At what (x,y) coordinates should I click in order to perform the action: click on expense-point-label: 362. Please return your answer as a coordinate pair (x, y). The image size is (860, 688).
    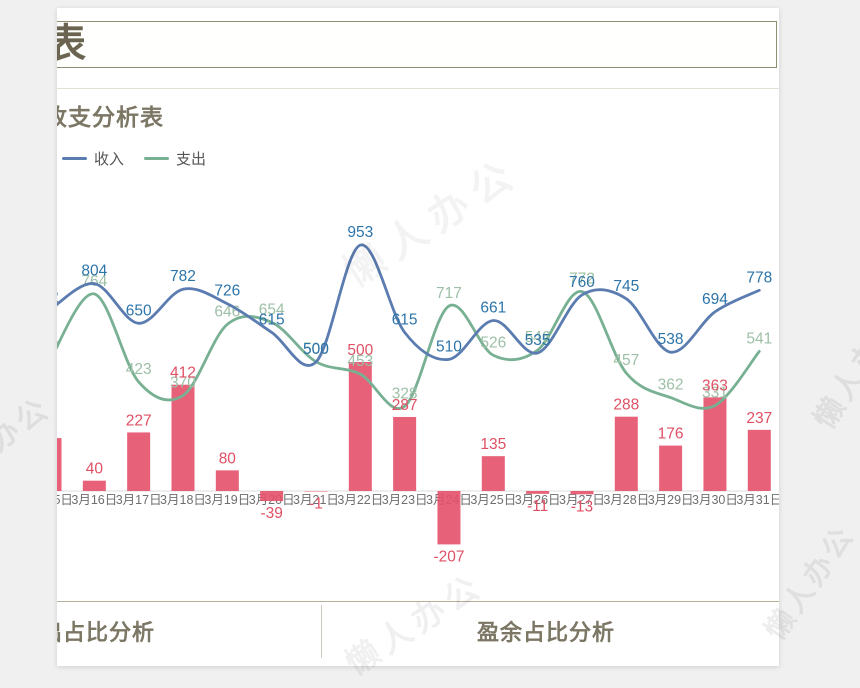
    Looking at the image, I should click on (671, 385).